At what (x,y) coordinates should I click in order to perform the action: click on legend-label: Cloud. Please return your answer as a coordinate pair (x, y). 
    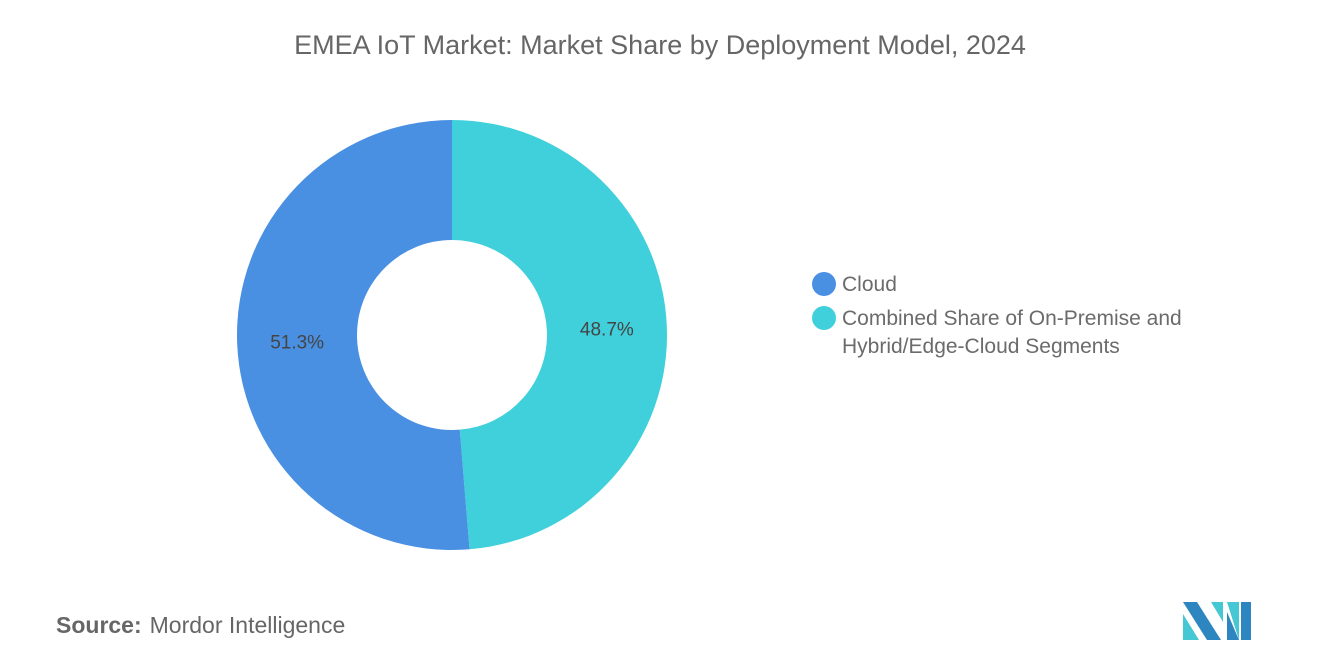
    Looking at the image, I should click on (869, 284).